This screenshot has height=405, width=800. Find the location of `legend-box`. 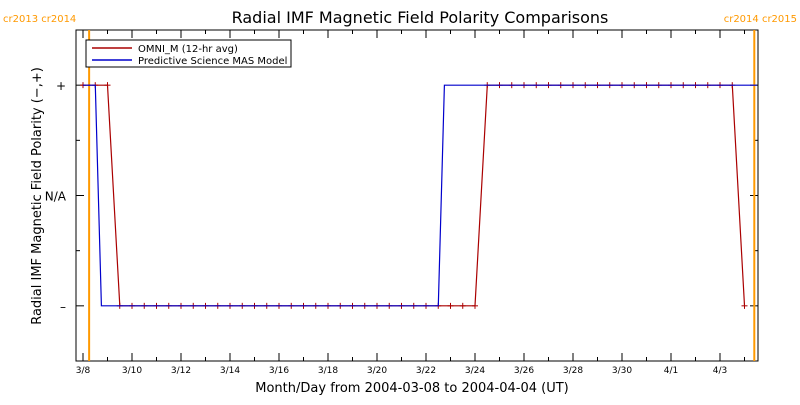

legend-box is located at coordinates (188, 53).